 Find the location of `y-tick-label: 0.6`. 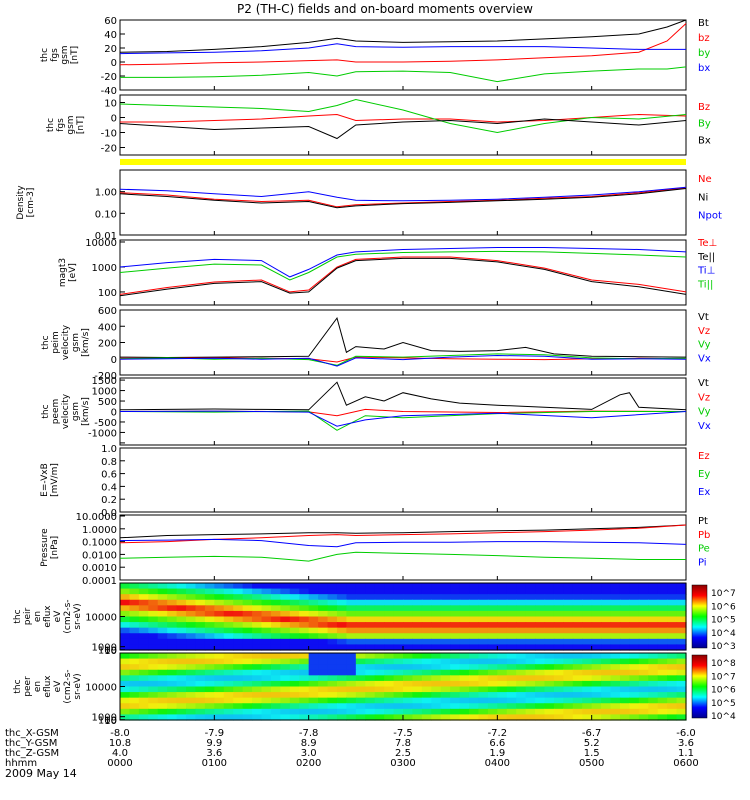

y-tick-label: 0.6 is located at coordinates (109, 475).